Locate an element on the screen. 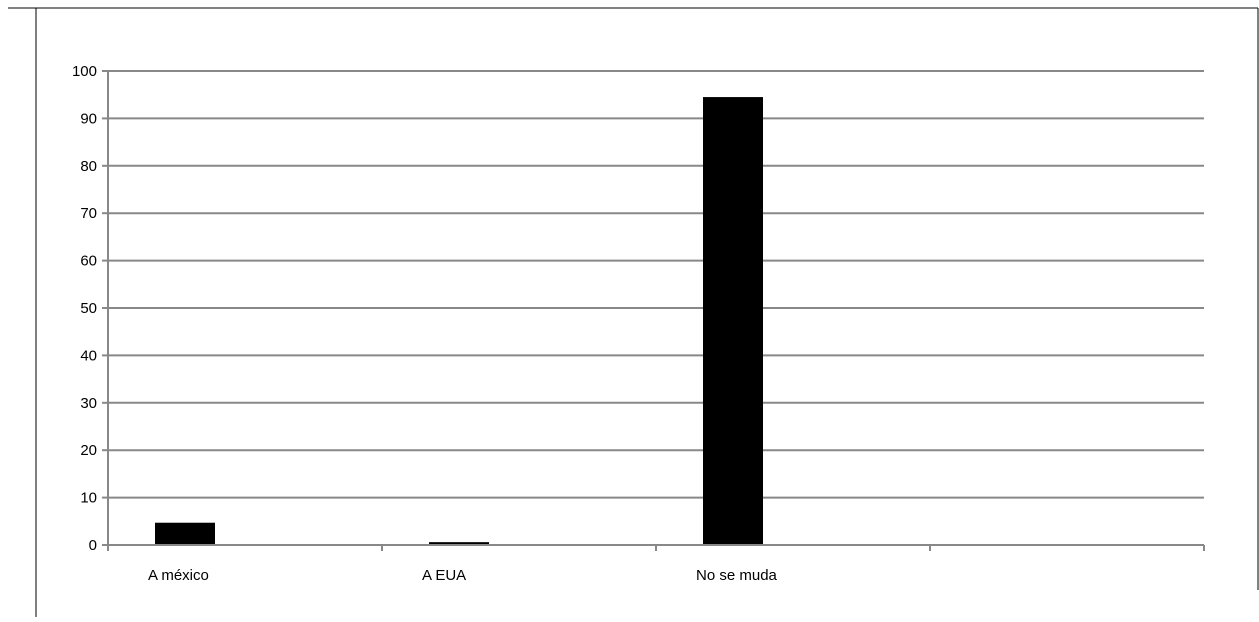 The height and width of the screenshot is (622, 1259). y-tick-label: 30 is located at coordinates (88, 403).